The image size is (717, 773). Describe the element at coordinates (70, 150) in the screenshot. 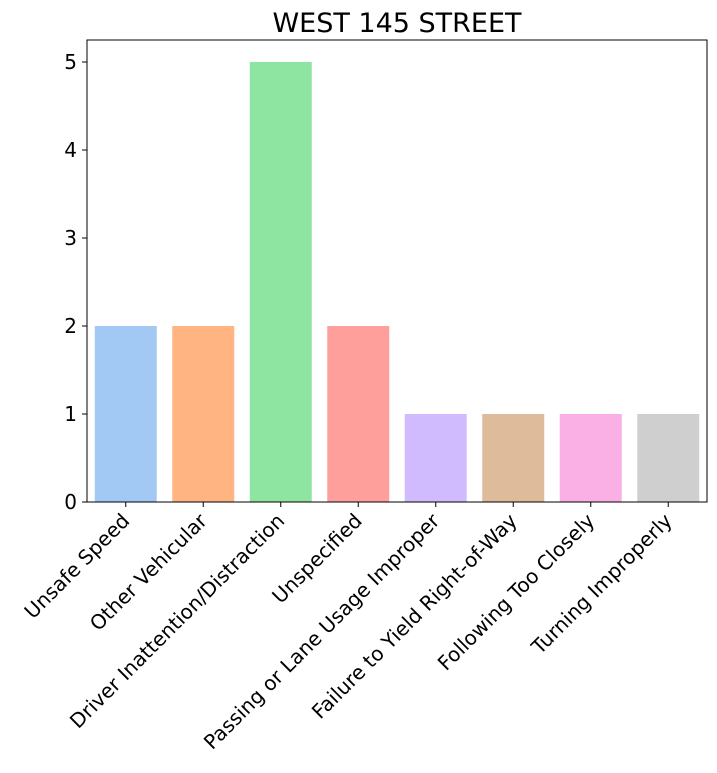

I see `y-tick-label: 4` at that location.